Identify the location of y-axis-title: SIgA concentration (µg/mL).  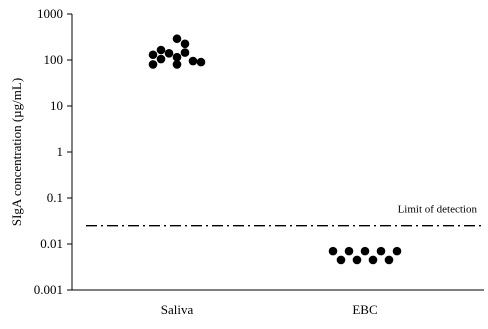
(16, 152).